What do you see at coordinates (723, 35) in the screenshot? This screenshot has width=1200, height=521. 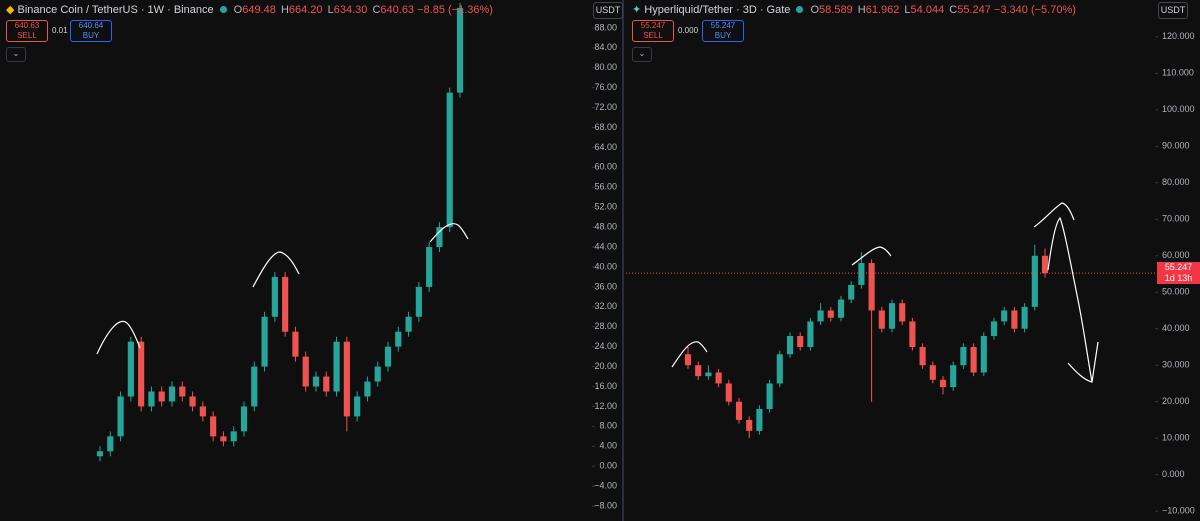 I see `buy-label: BUY` at bounding box center [723, 35].